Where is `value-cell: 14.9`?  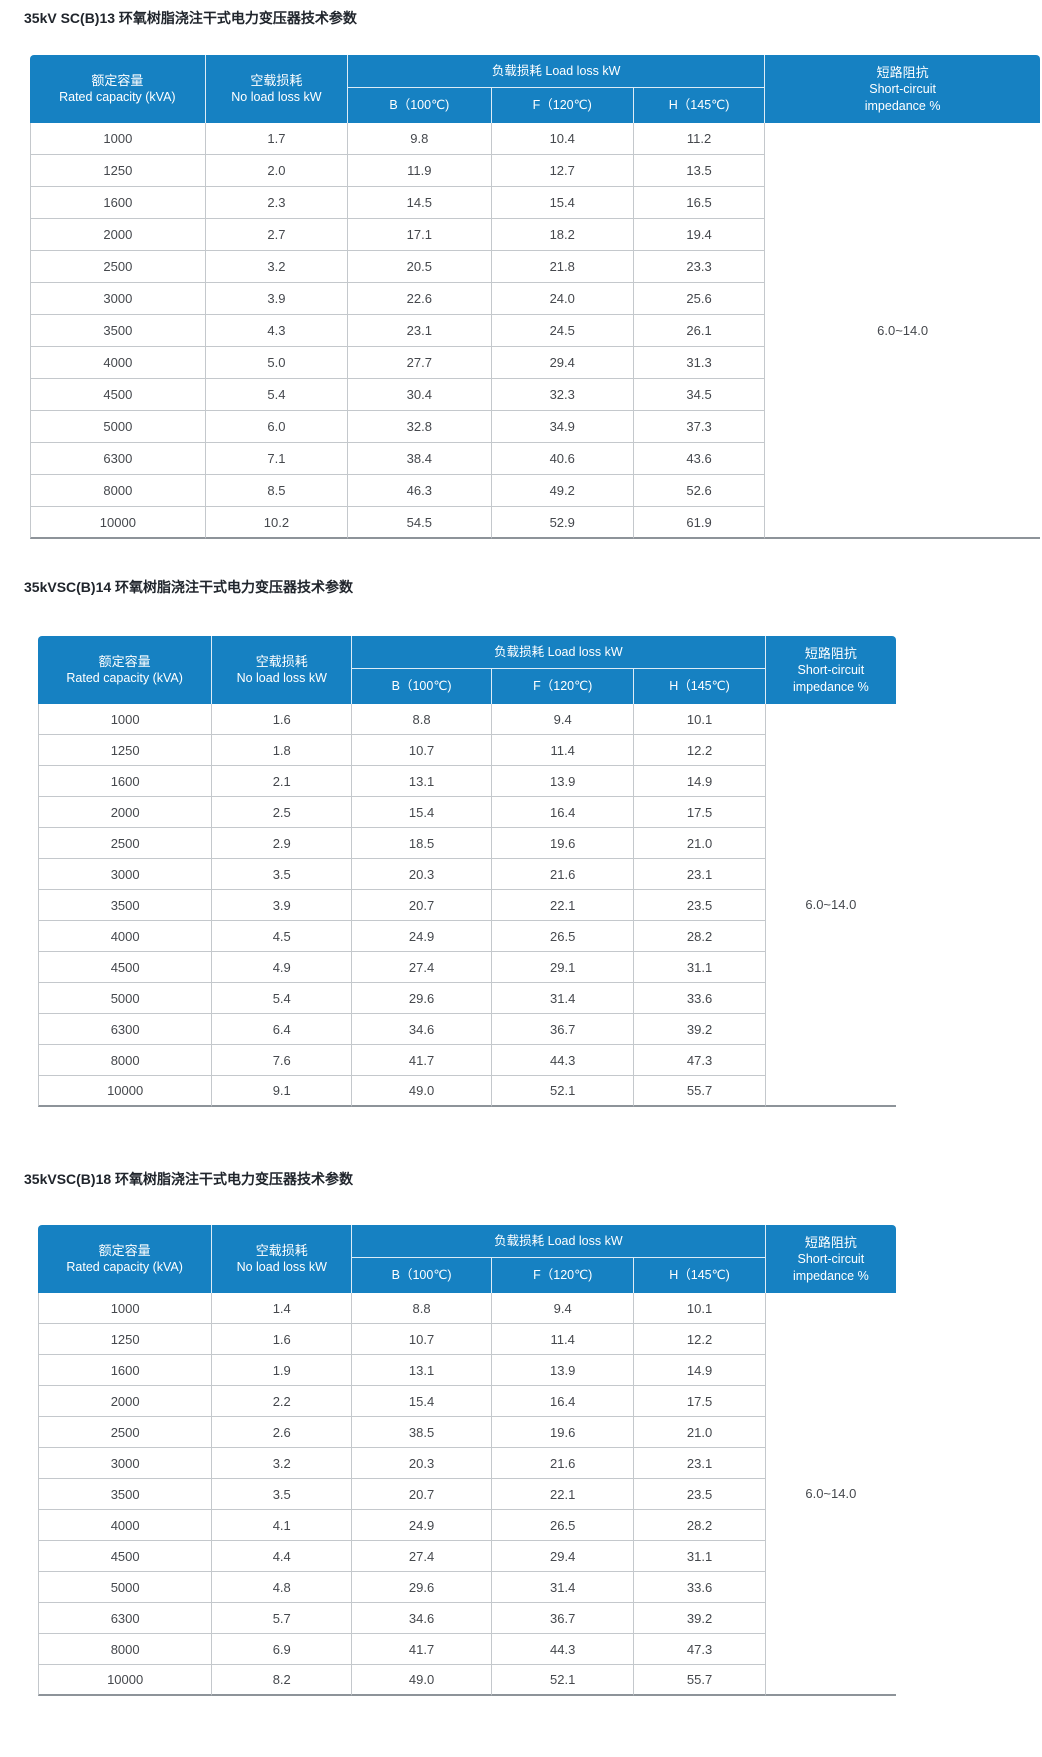 value-cell: 14.9 is located at coordinates (699, 781).